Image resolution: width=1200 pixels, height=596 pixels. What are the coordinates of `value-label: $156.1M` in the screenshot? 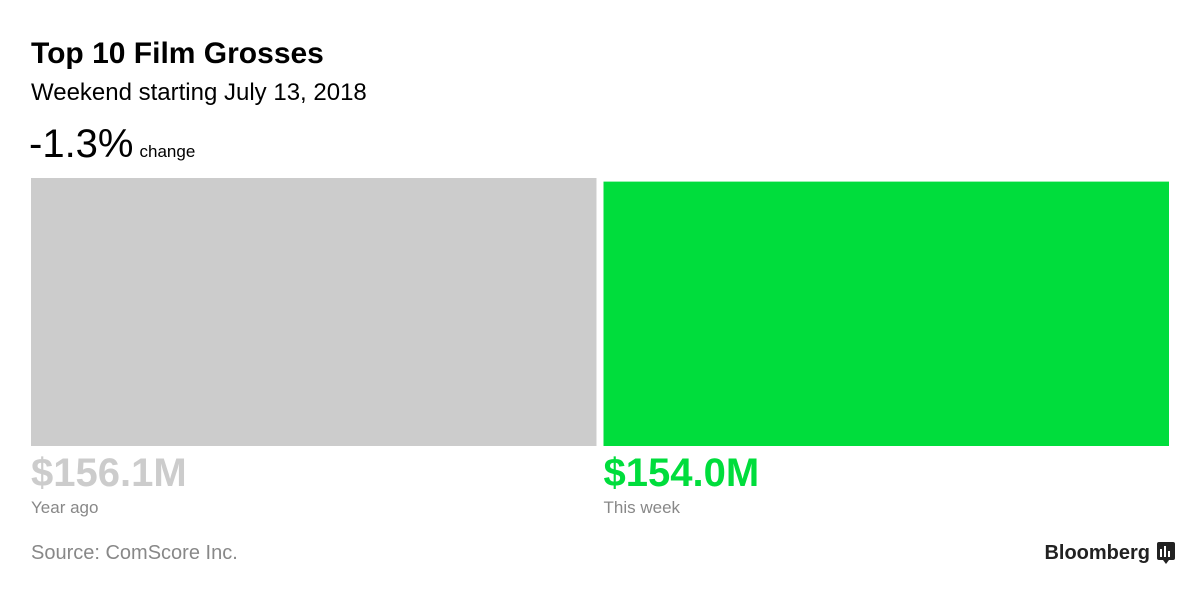 It's located at (109, 473).